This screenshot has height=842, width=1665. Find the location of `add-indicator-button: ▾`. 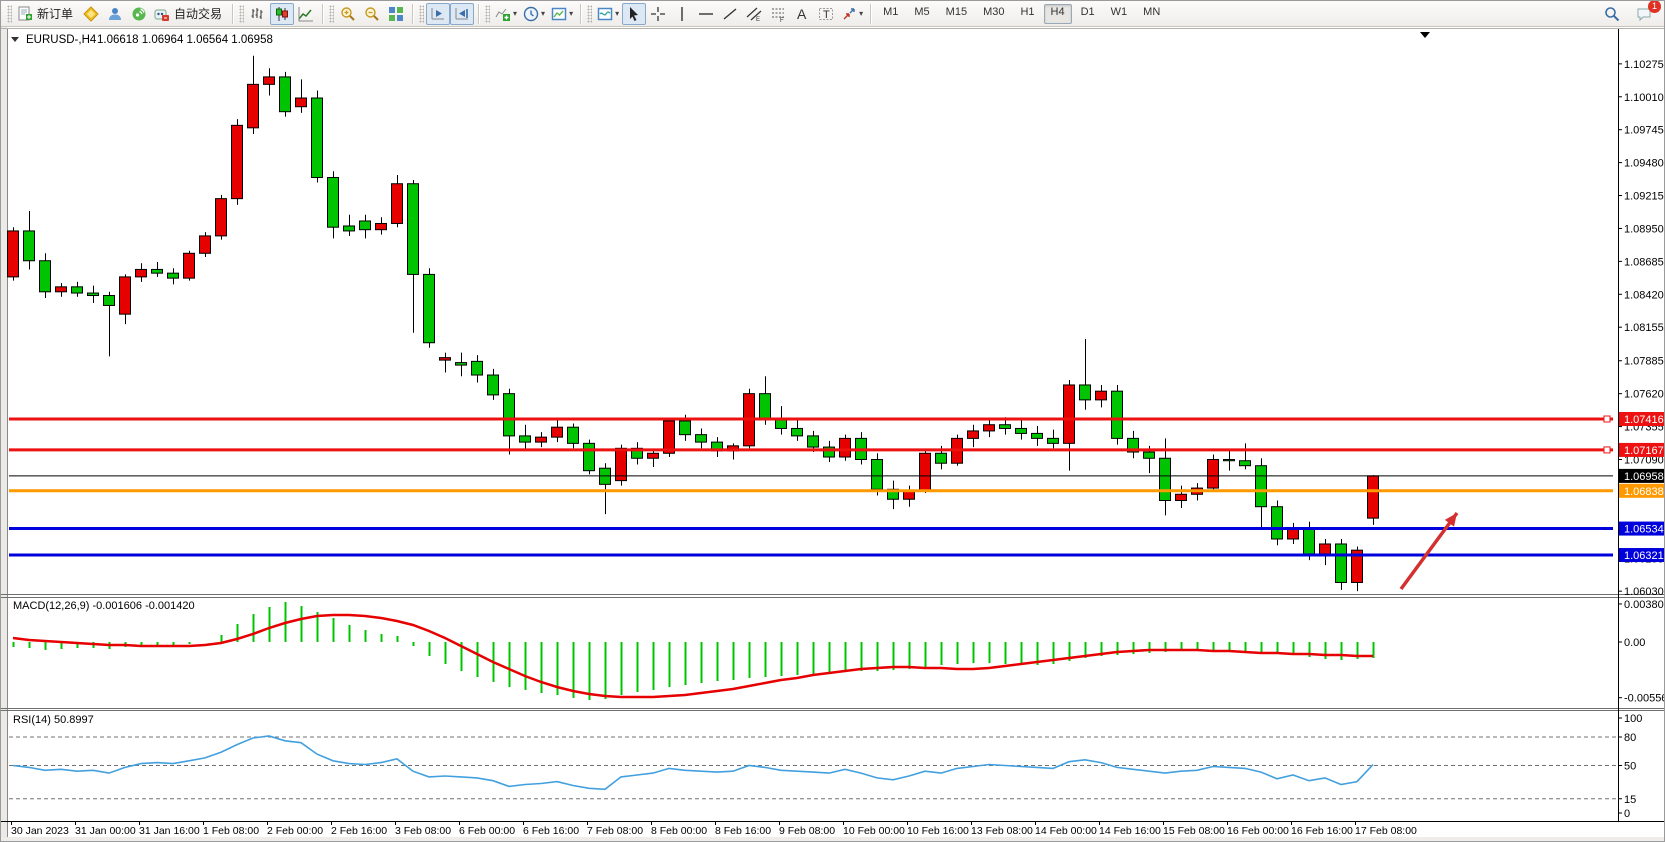

add-indicator-button: ▾ is located at coordinates (506, 14).